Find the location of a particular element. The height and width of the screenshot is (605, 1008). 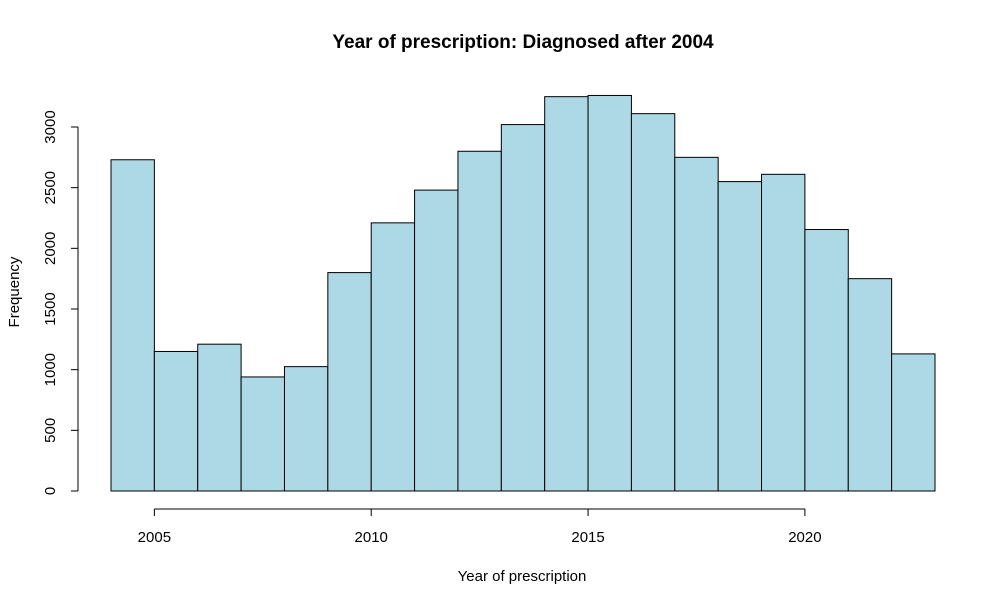

y-tick-label: 500 is located at coordinates (50, 430).